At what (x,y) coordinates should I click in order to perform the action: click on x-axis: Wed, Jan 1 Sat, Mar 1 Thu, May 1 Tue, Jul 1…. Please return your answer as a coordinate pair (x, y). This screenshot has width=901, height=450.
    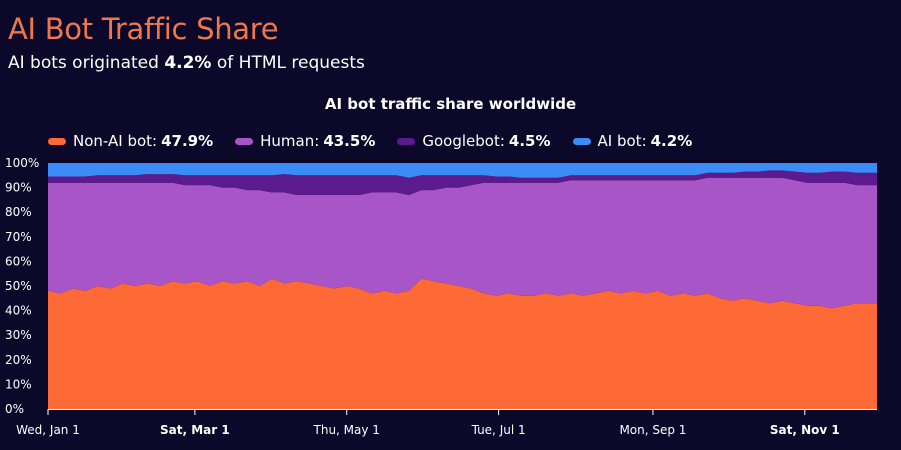
    Looking at the image, I should click on (446, 423).